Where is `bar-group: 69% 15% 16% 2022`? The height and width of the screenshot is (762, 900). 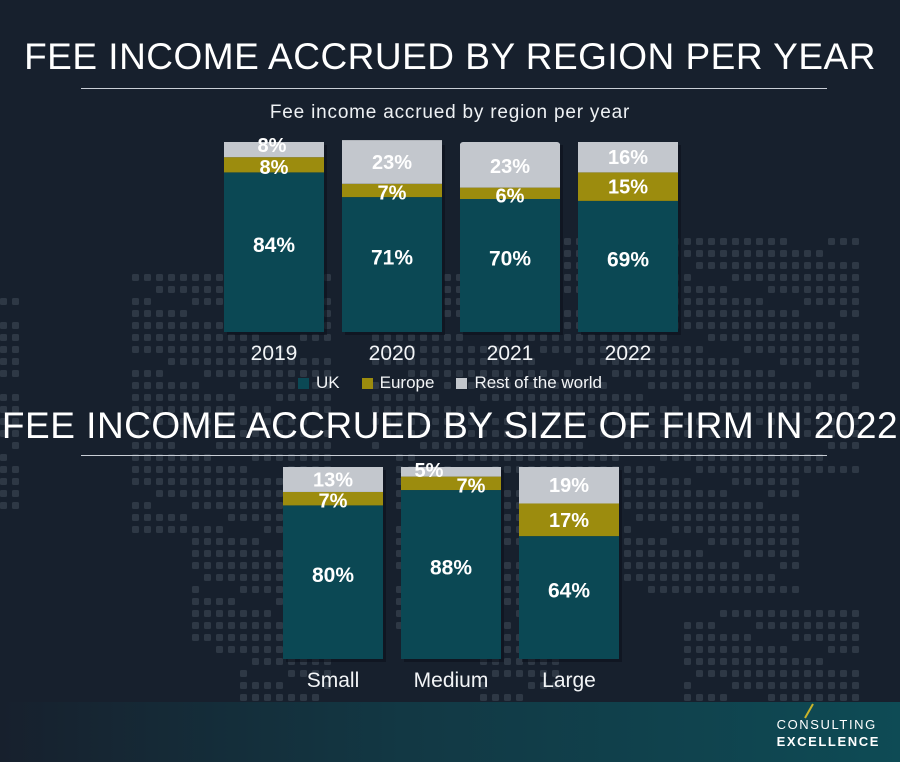
bar-group: 69% 15% 16% 2022 is located at coordinates (629, 253).